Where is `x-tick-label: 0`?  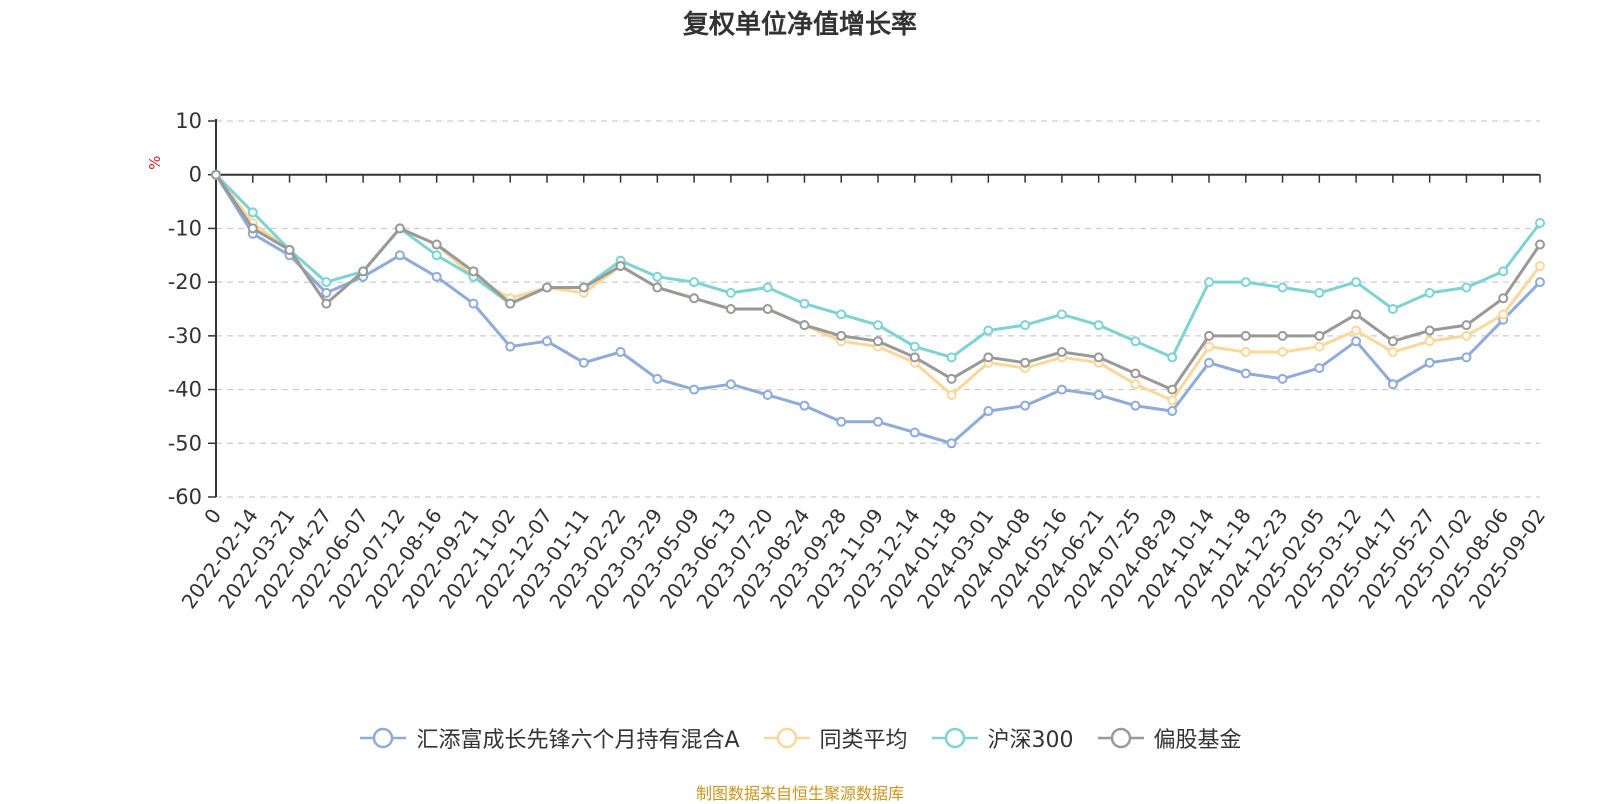 x-tick-label: 0 is located at coordinates (212, 516).